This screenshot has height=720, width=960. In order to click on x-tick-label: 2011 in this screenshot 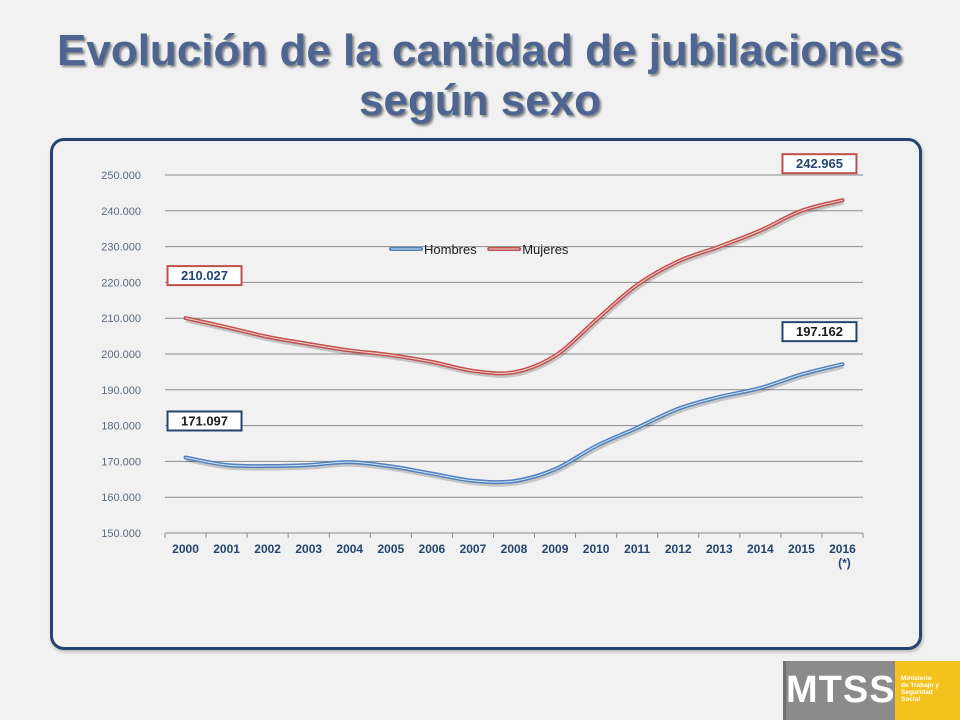, I will do `click(637, 549)`.